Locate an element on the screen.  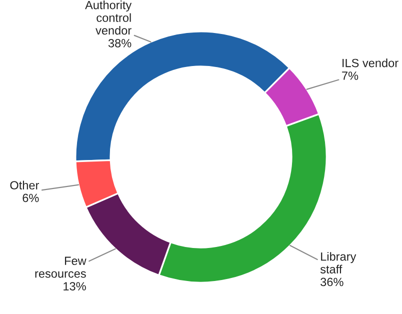
data-label: 36% is located at coordinates (332, 282).